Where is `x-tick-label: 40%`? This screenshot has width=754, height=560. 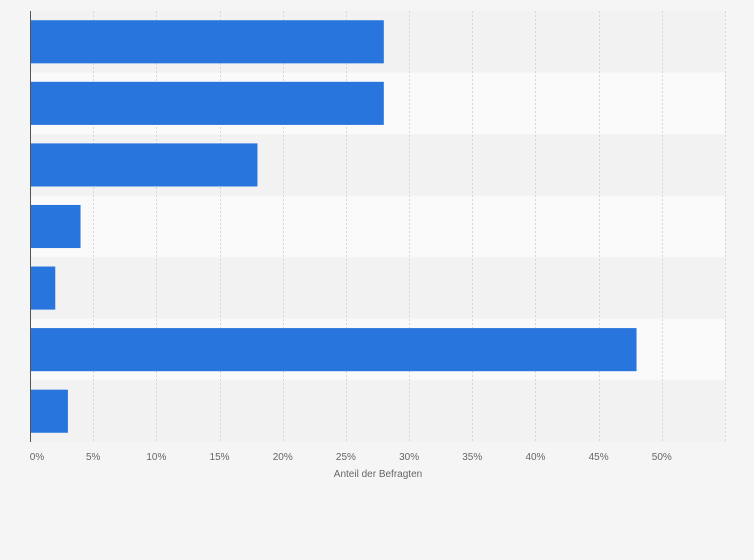 x-tick-label: 40% is located at coordinates (535, 457).